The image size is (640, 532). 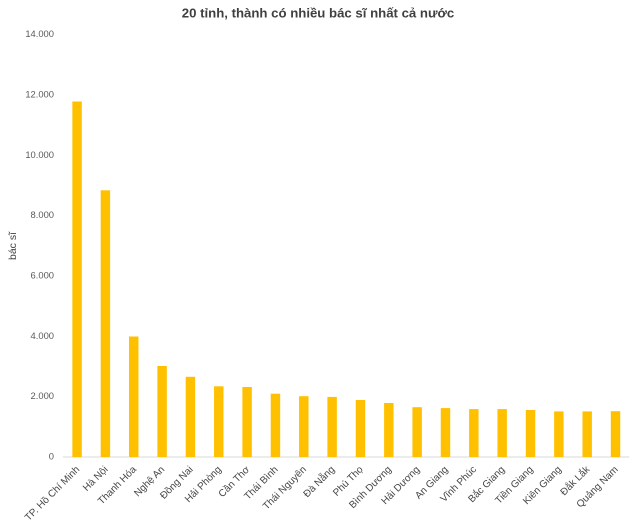 What do you see at coordinates (51, 456) in the screenshot?
I see `svg-text: 0` at bounding box center [51, 456].